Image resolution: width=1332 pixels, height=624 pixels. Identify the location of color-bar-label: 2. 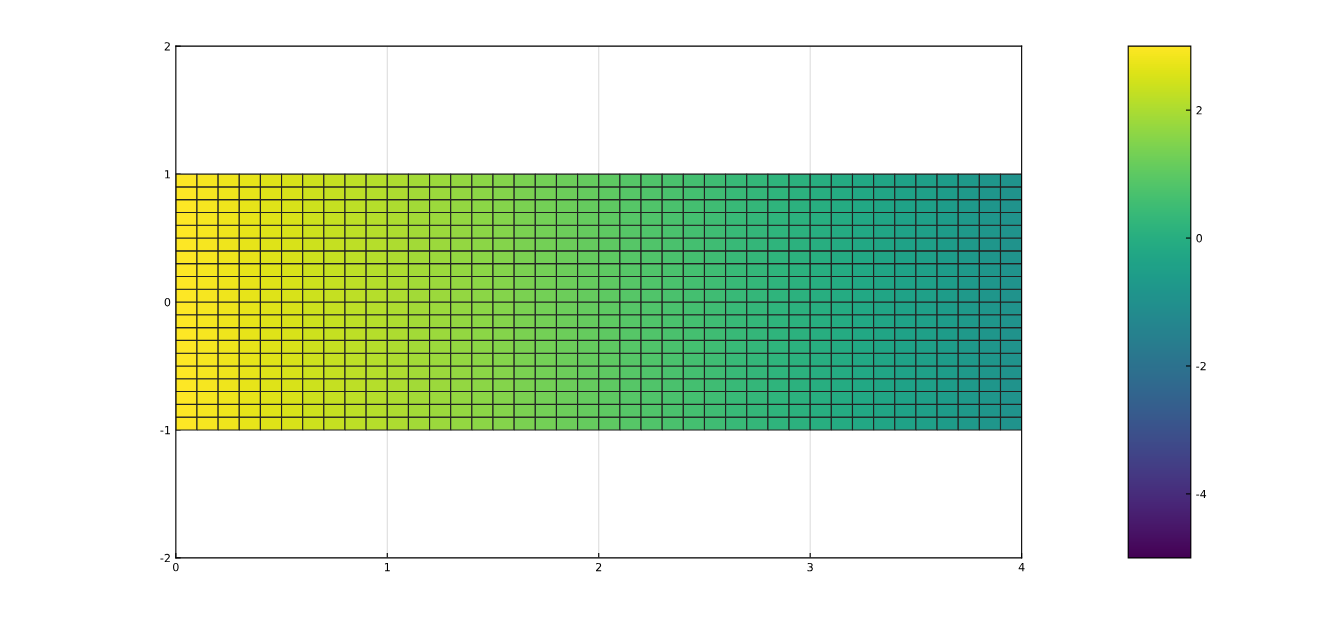
(1199, 110).